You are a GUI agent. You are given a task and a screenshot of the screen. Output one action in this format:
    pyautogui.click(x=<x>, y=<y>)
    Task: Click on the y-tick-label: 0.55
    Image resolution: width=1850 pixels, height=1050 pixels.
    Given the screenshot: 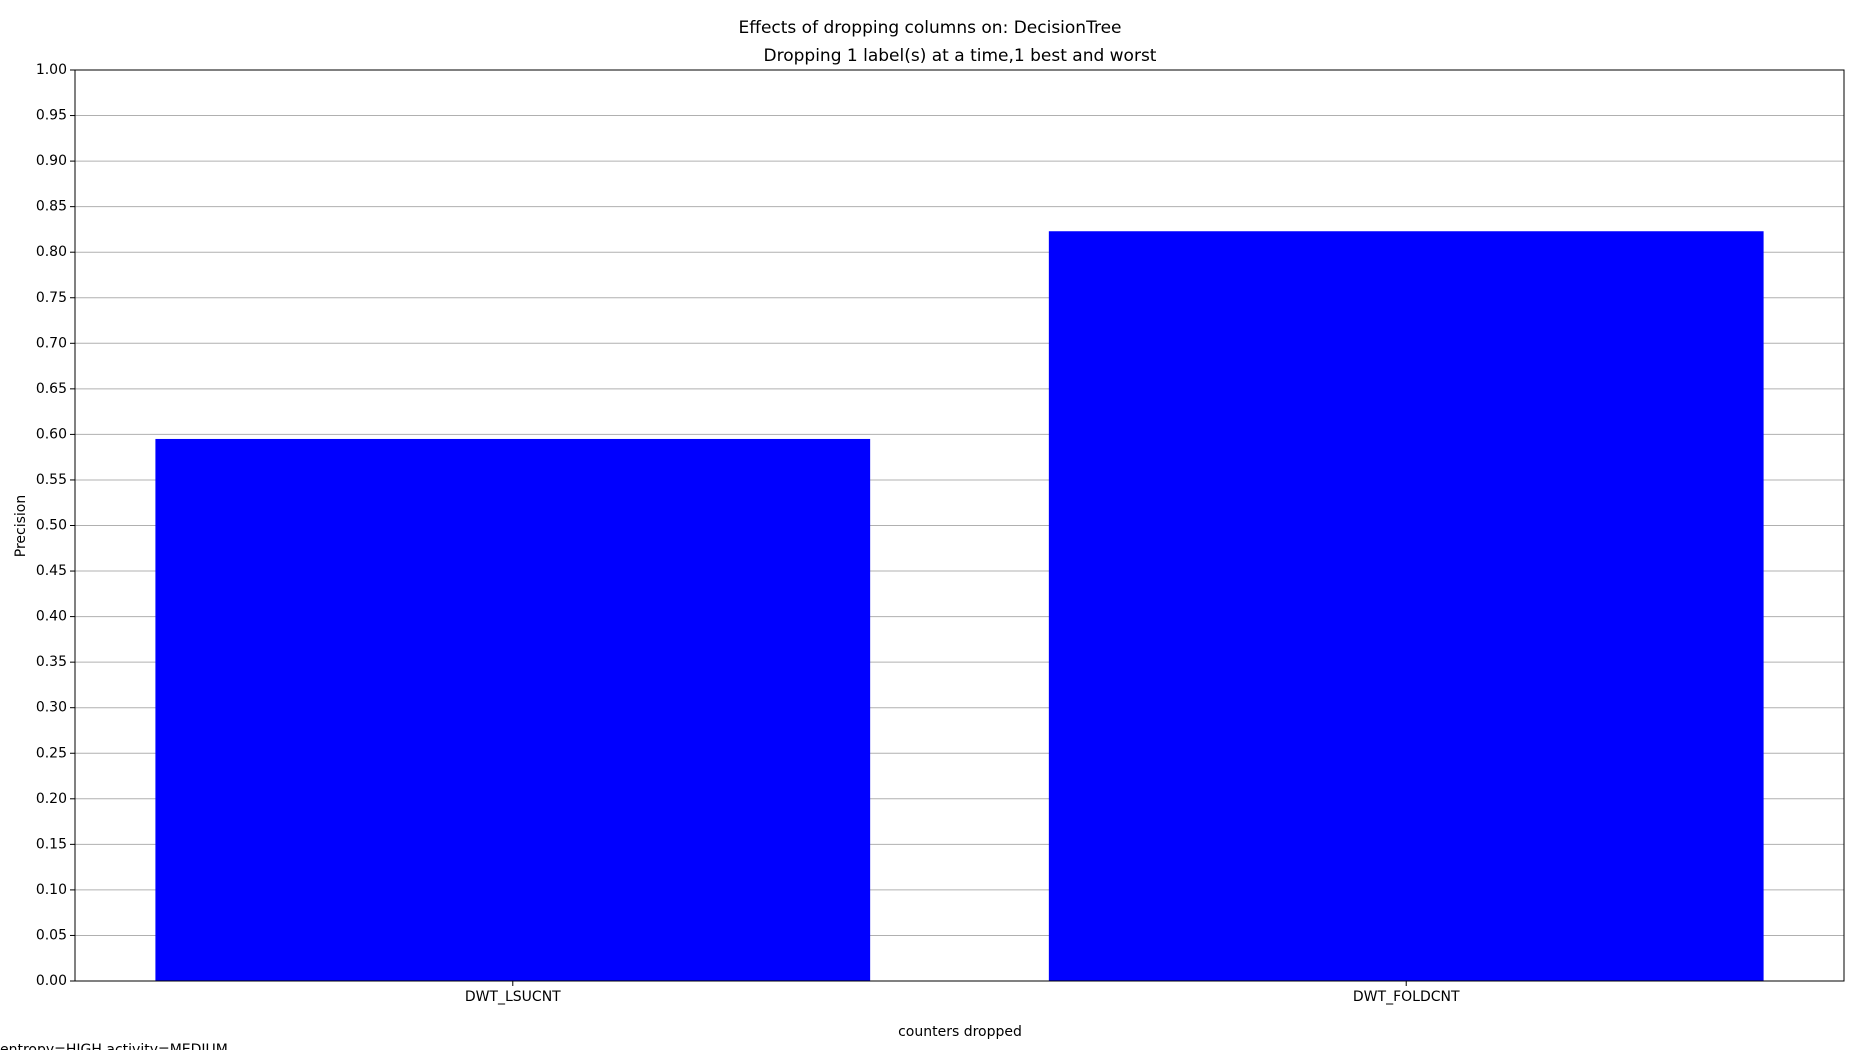 What is the action you would take?
    pyautogui.click(x=51, y=480)
    